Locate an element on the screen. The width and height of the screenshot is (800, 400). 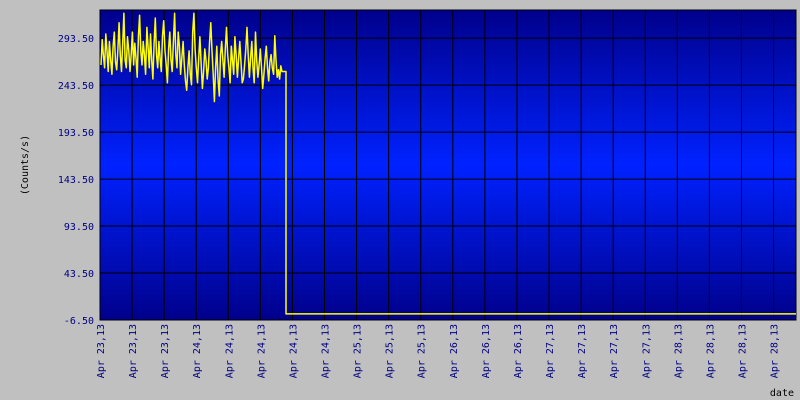
y-axis: -6.50 43.50 93.50 143.50 193.50 243.50 293.50 is located at coordinates (76, 180).